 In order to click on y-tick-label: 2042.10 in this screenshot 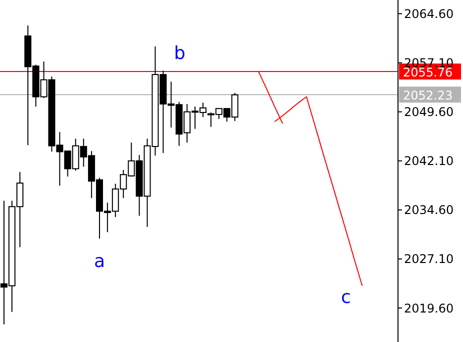, I will do `click(429, 161)`.